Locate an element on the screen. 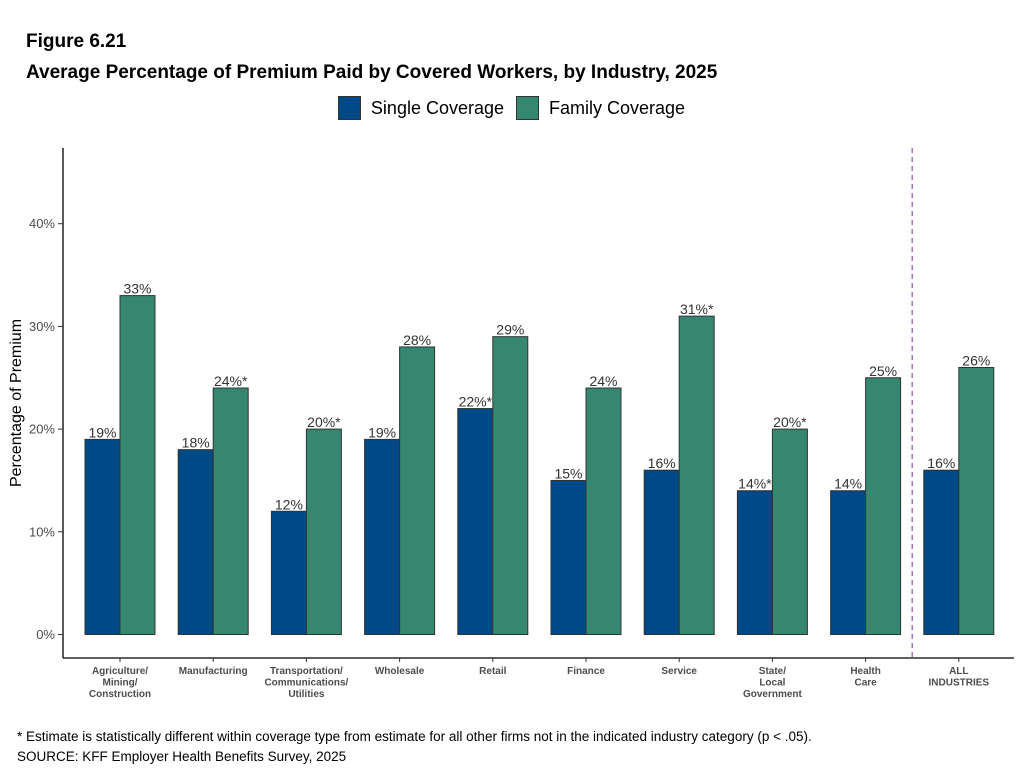 Image resolution: width=1023 pixels, height=770 pixels. data-label: 24%* is located at coordinates (231, 381).